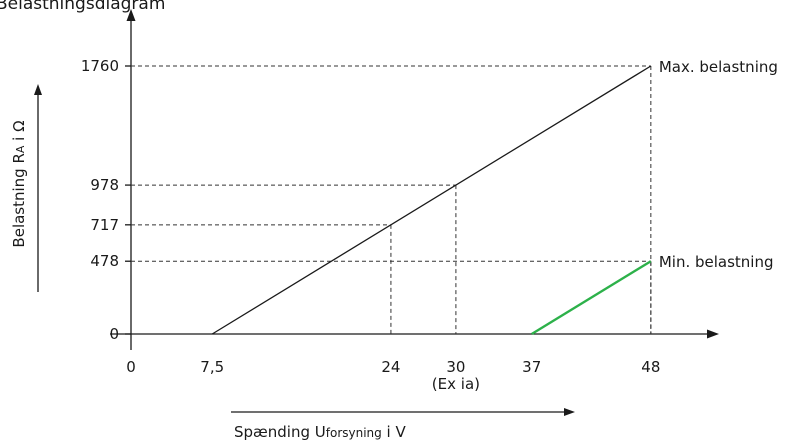 Image resolution: width=798 pixels, height=442 pixels. Describe the element at coordinates (390, 367) in the screenshot. I see `x-tick-label-2: 24` at that location.